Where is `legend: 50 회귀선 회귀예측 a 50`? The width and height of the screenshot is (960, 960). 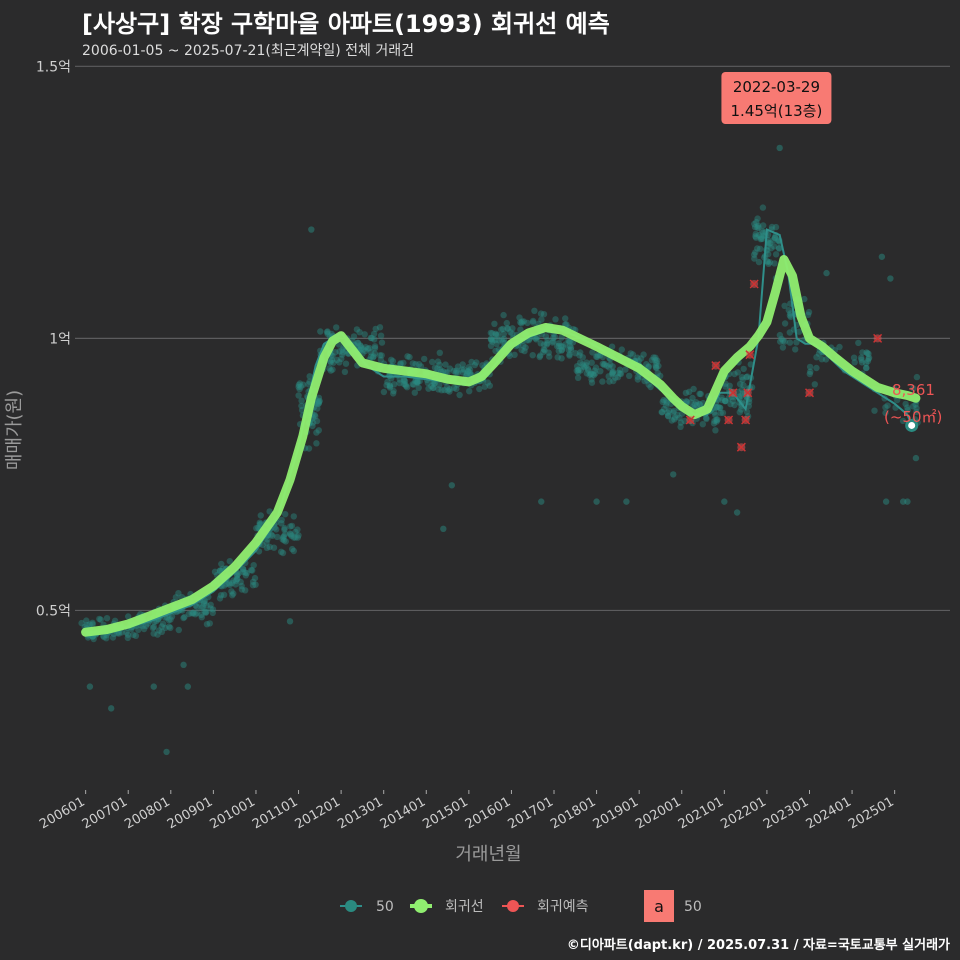
legend: 50 회귀선 회귀예측 a 50 is located at coordinates (521, 906).